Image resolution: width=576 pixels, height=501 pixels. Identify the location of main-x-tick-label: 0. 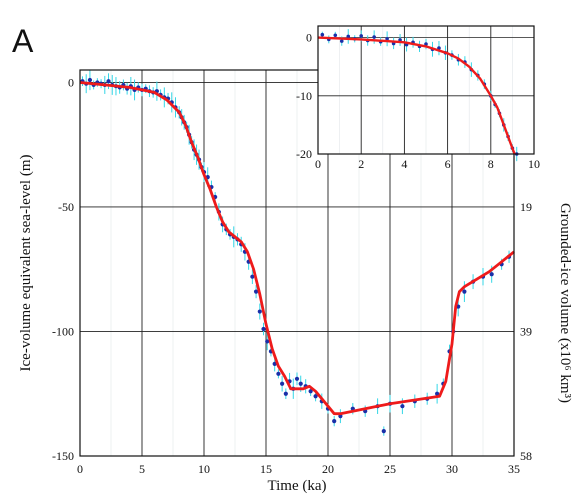
(80, 469).